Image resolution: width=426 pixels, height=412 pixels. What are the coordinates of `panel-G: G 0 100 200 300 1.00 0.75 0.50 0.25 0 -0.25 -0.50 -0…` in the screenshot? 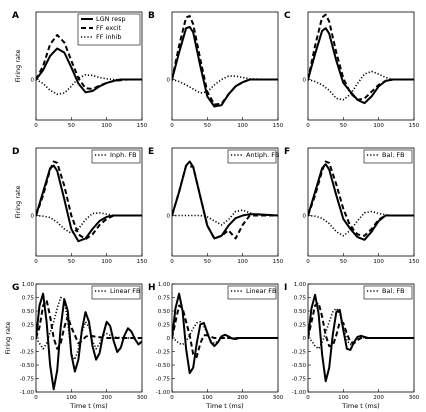 It's located at (76, 346).